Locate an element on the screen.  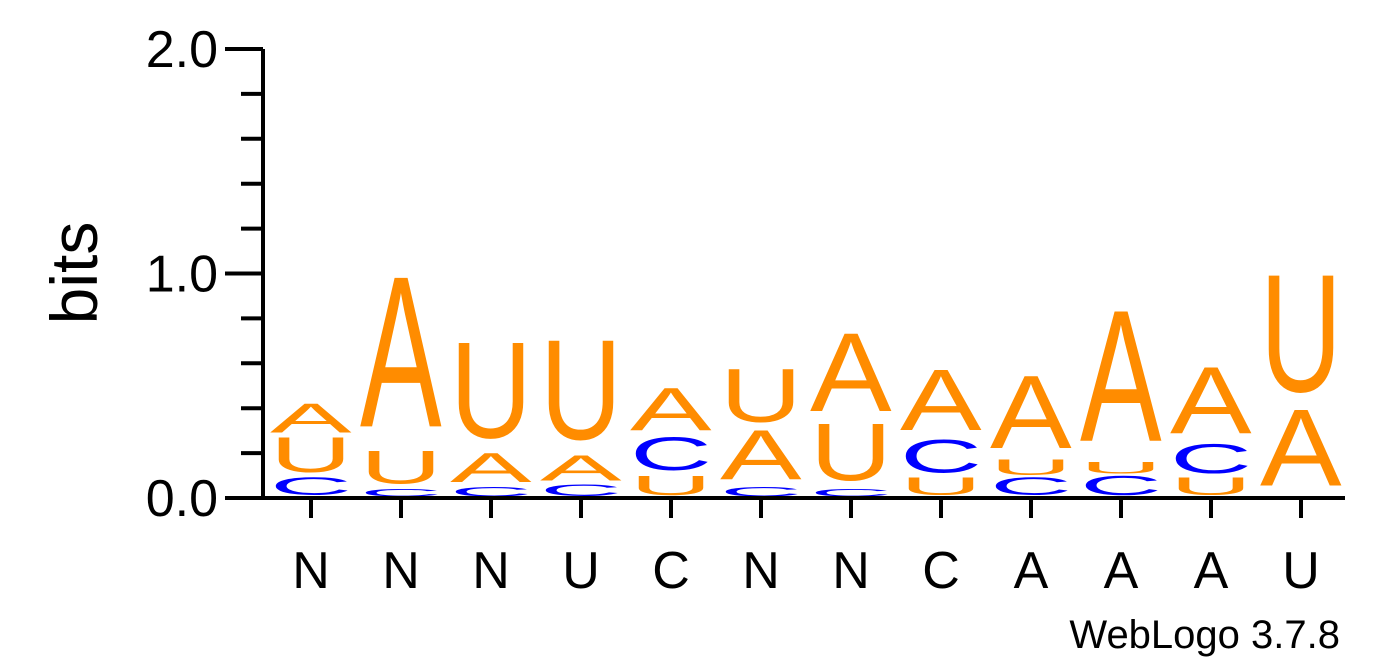
y-tick-label: 2.0 is located at coordinates (182, 50).